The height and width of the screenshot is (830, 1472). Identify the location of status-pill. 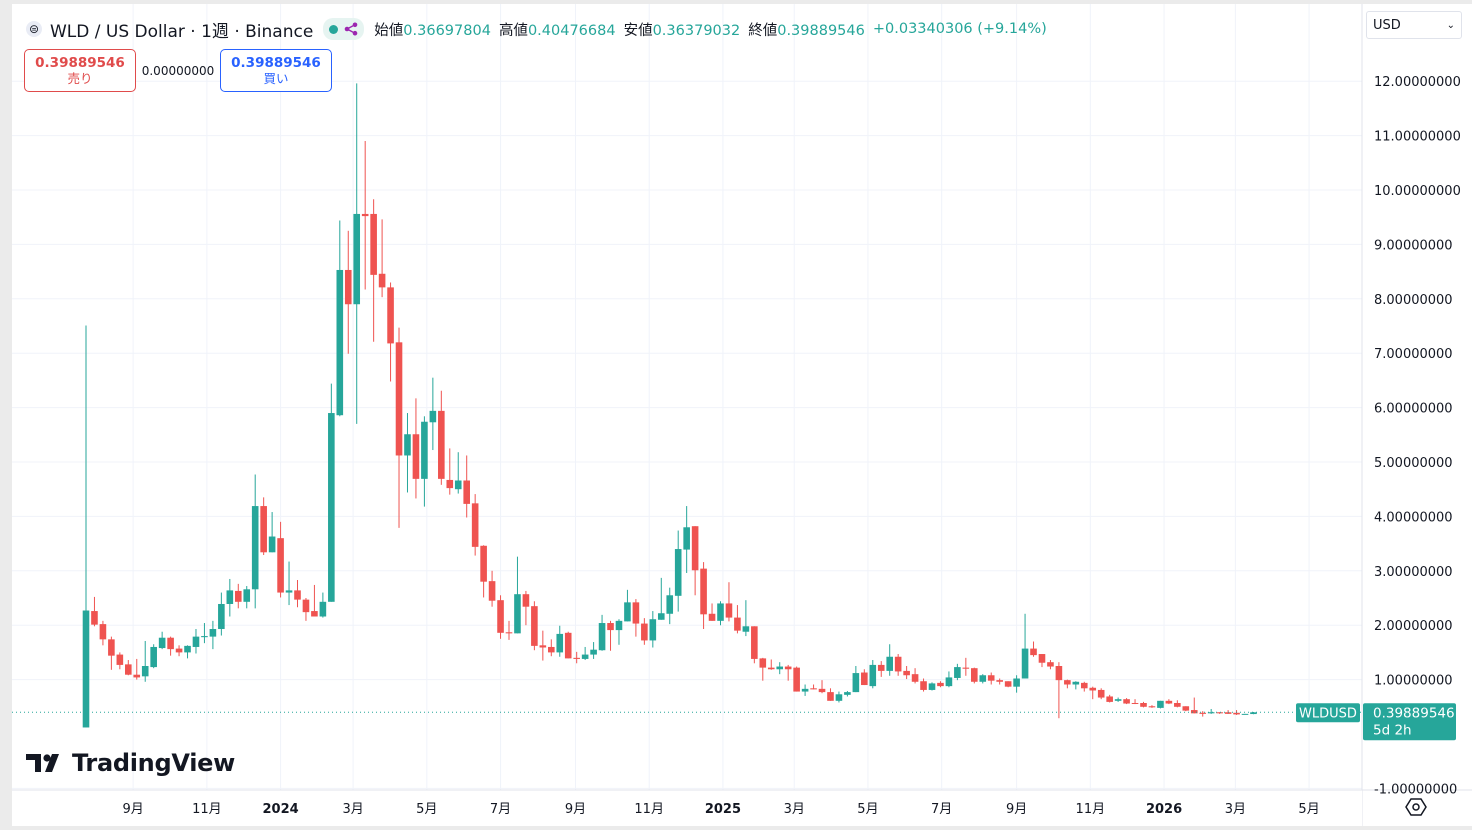
(344, 29).